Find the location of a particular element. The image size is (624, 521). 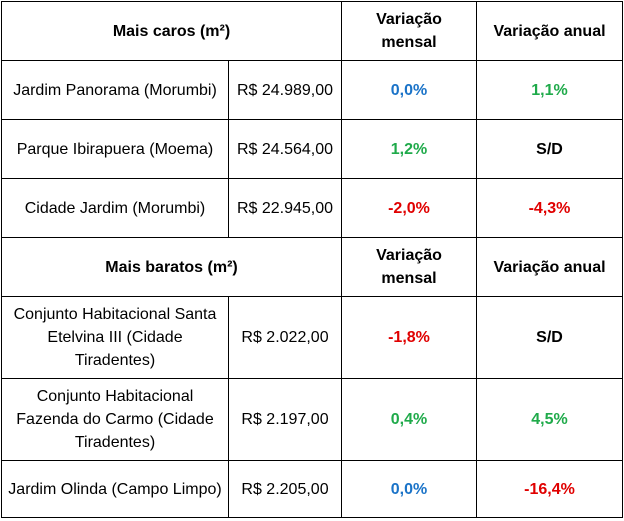

row-price: R$ 2.022,00 is located at coordinates (285, 337).